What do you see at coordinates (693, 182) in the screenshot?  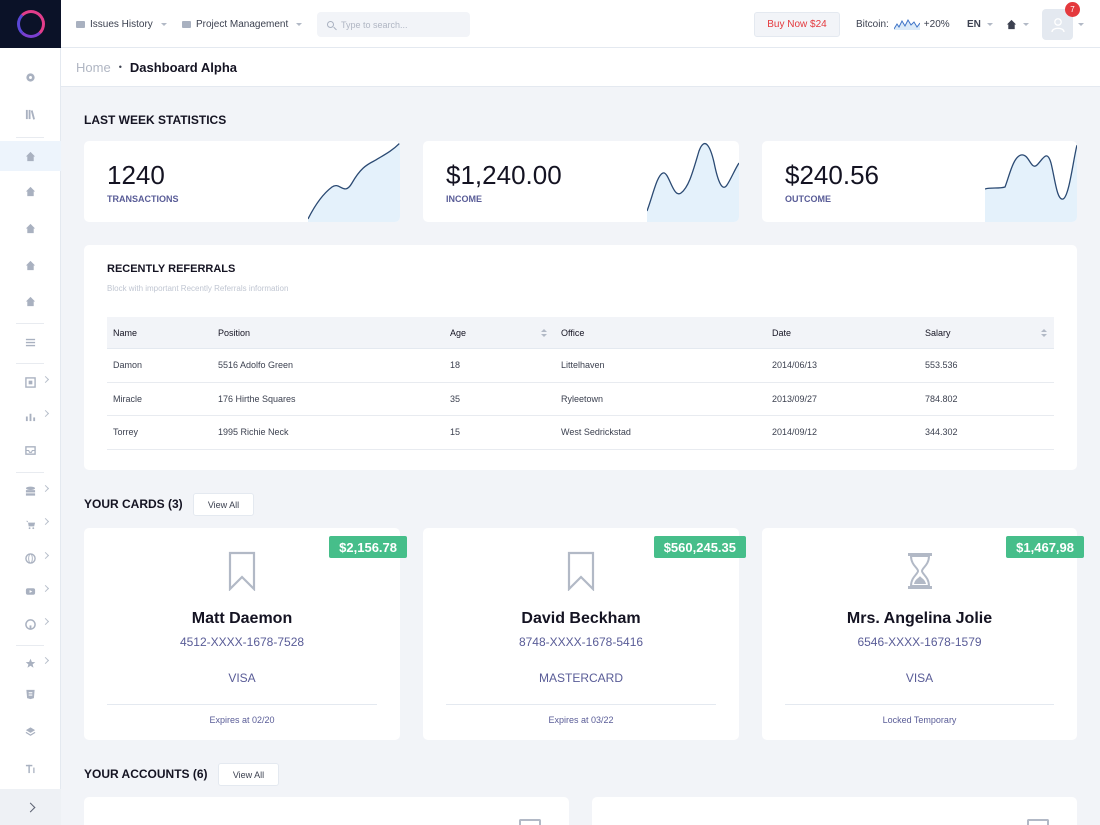 I see `income-sparkline` at bounding box center [693, 182].